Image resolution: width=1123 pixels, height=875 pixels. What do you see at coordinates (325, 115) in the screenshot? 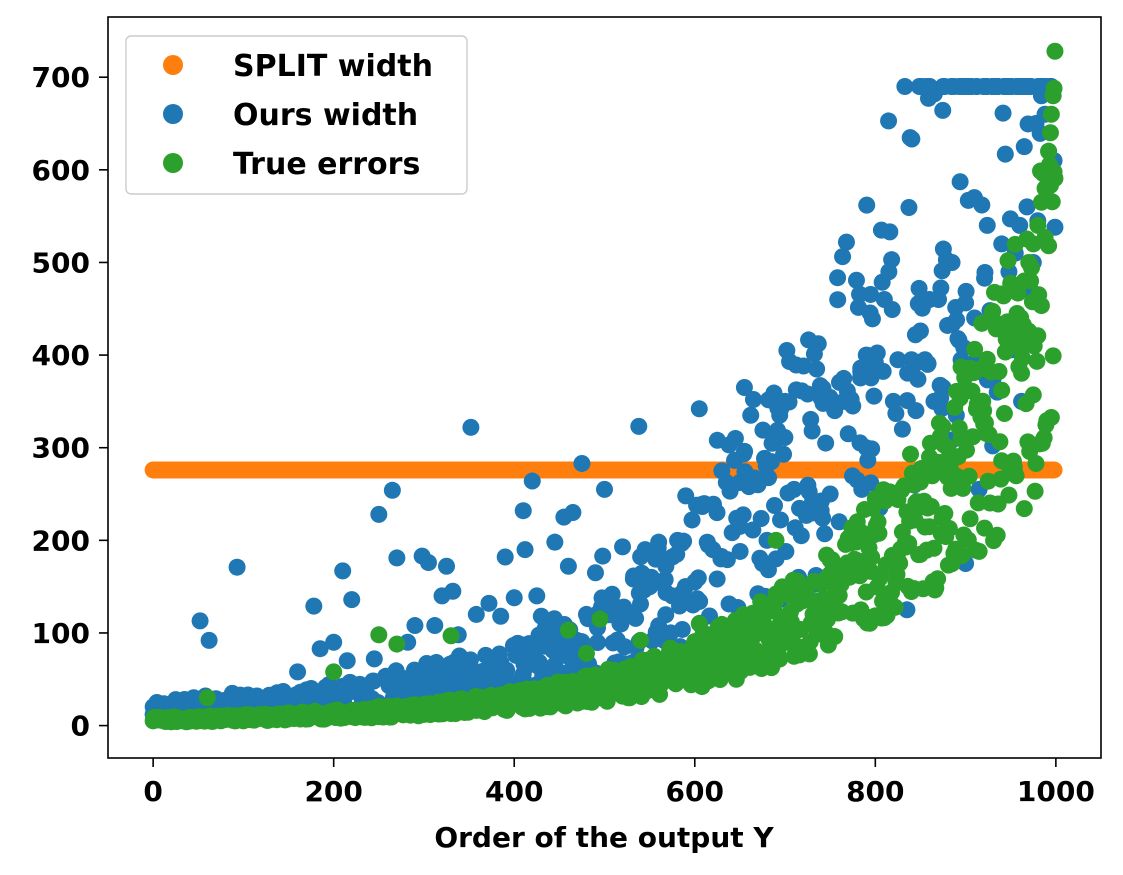
I see `legend-label: Ours width` at bounding box center [325, 115].